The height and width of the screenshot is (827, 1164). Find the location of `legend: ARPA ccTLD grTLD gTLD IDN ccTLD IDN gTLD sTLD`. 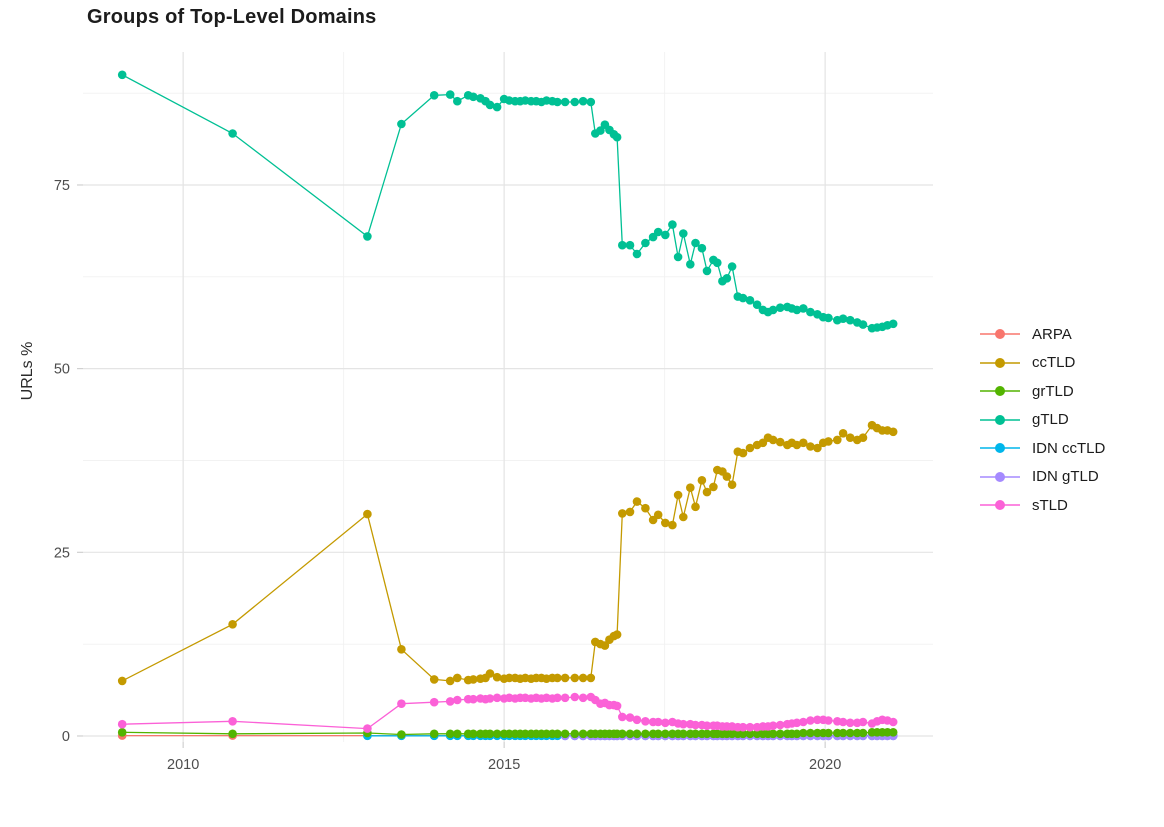

legend: ARPA ccTLD grTLD gTLD IDN ccTLD IDN gTLD sTLD is located at coordinates (1041, 420).